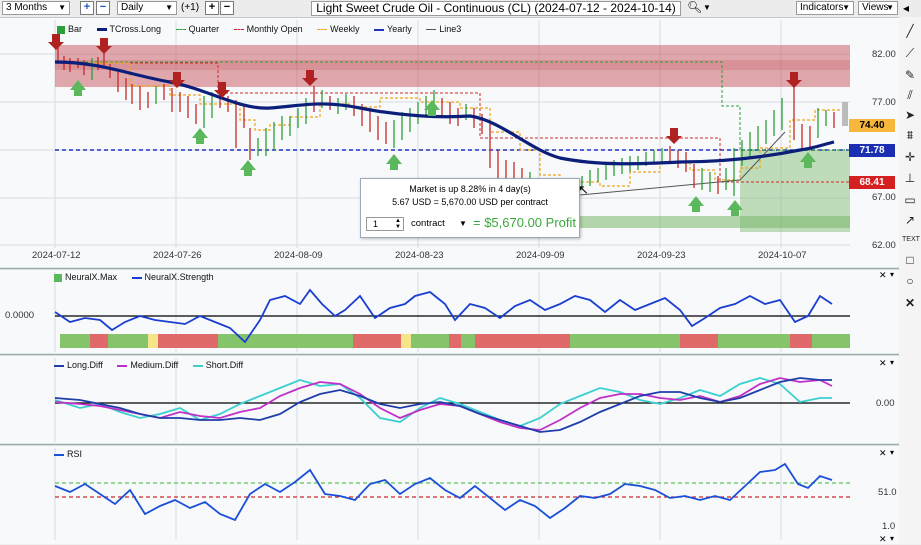  Describe the element at coordinates (428, 223) in the screenshot. I see `unit-label: contract` at that location.